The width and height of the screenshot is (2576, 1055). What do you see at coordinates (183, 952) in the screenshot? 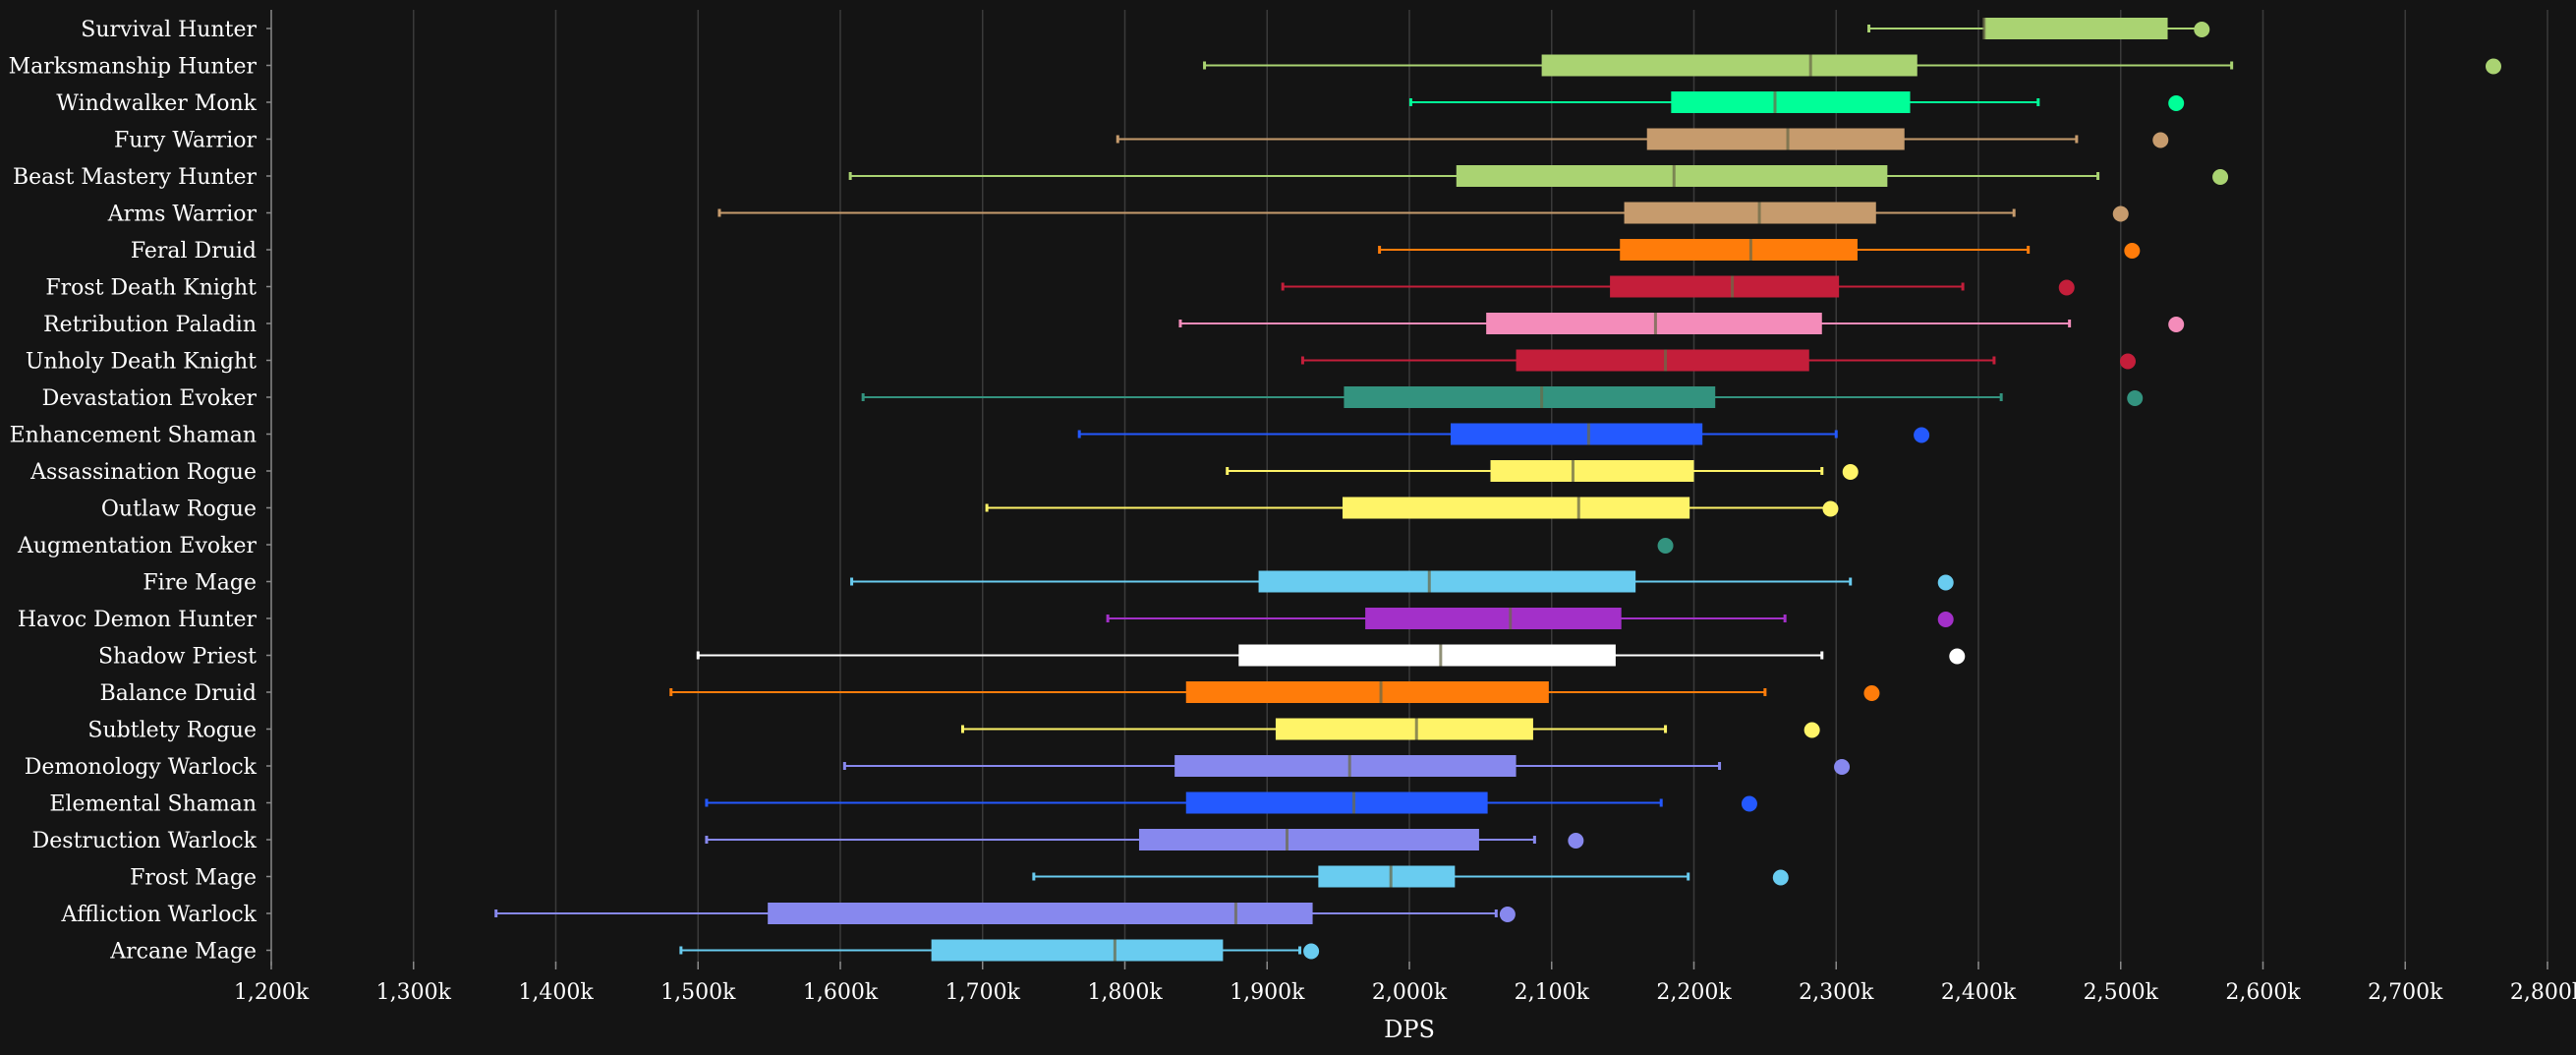
I see `category-label: Arcane Mage` at bounding box center [183, 952].